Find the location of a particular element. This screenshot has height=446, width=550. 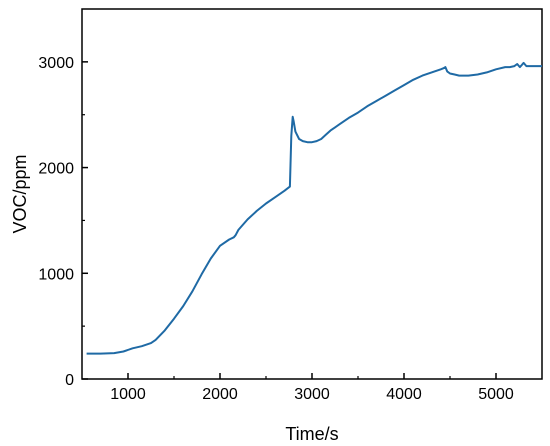

y-tick-label: 2000 is located at coordinates (56, 169).